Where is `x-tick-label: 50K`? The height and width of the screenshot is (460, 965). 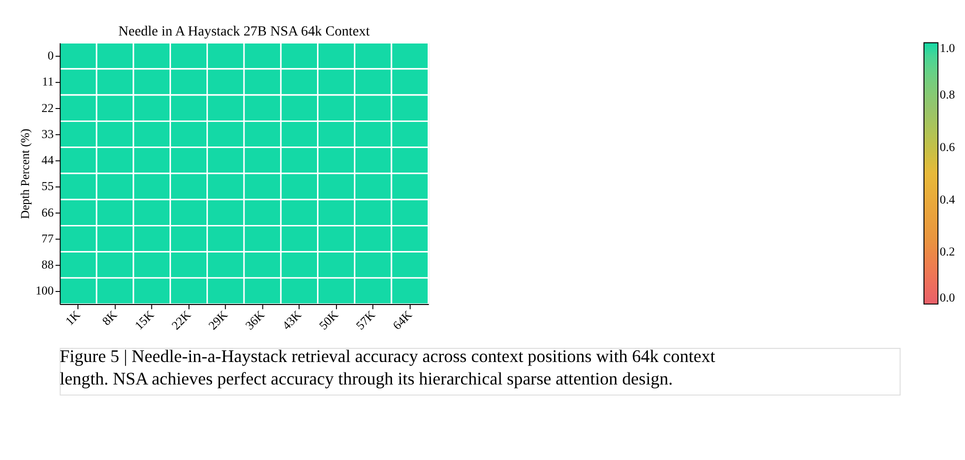
x-tick-label: 50K is located at coordinates (329, 320).